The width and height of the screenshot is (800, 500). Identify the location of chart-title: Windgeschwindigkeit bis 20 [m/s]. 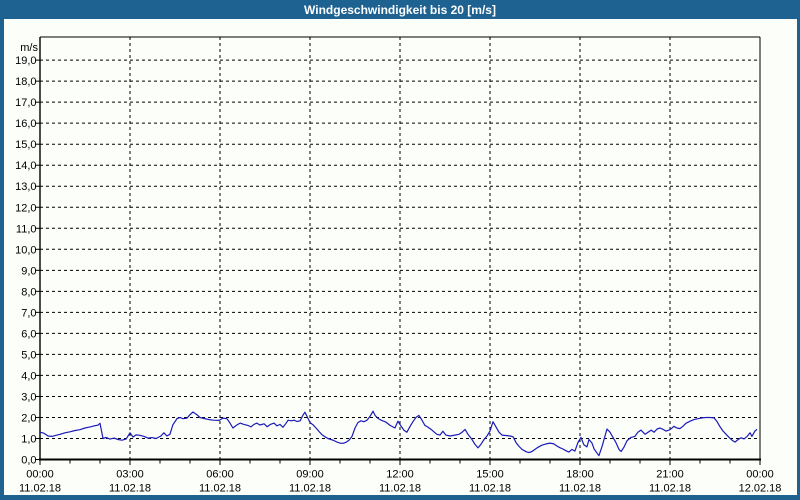
(400, 9).